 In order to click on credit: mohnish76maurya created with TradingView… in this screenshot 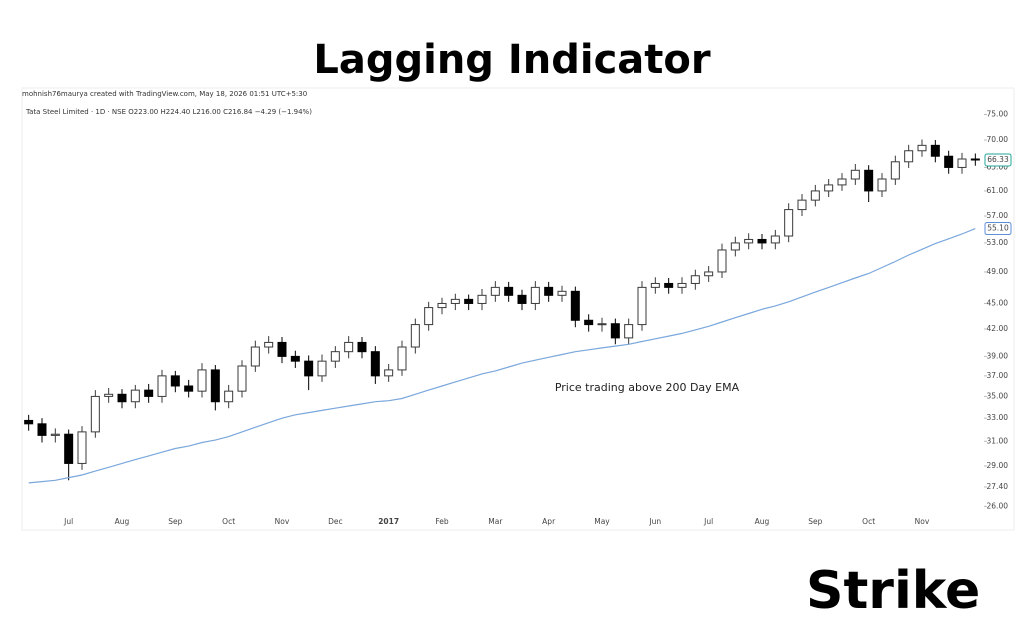, I will do `click(164, 94)`.